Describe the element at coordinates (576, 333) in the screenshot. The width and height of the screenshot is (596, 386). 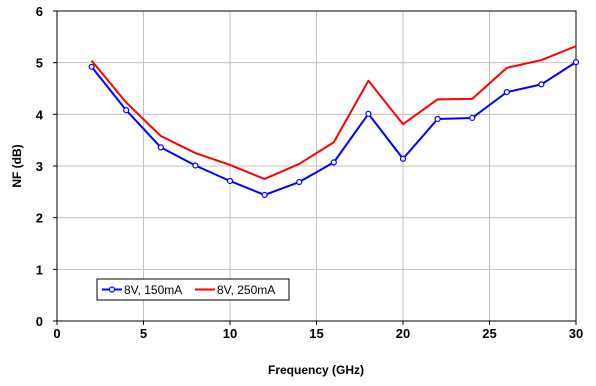
I see `x-tick-label: 30` at that location.